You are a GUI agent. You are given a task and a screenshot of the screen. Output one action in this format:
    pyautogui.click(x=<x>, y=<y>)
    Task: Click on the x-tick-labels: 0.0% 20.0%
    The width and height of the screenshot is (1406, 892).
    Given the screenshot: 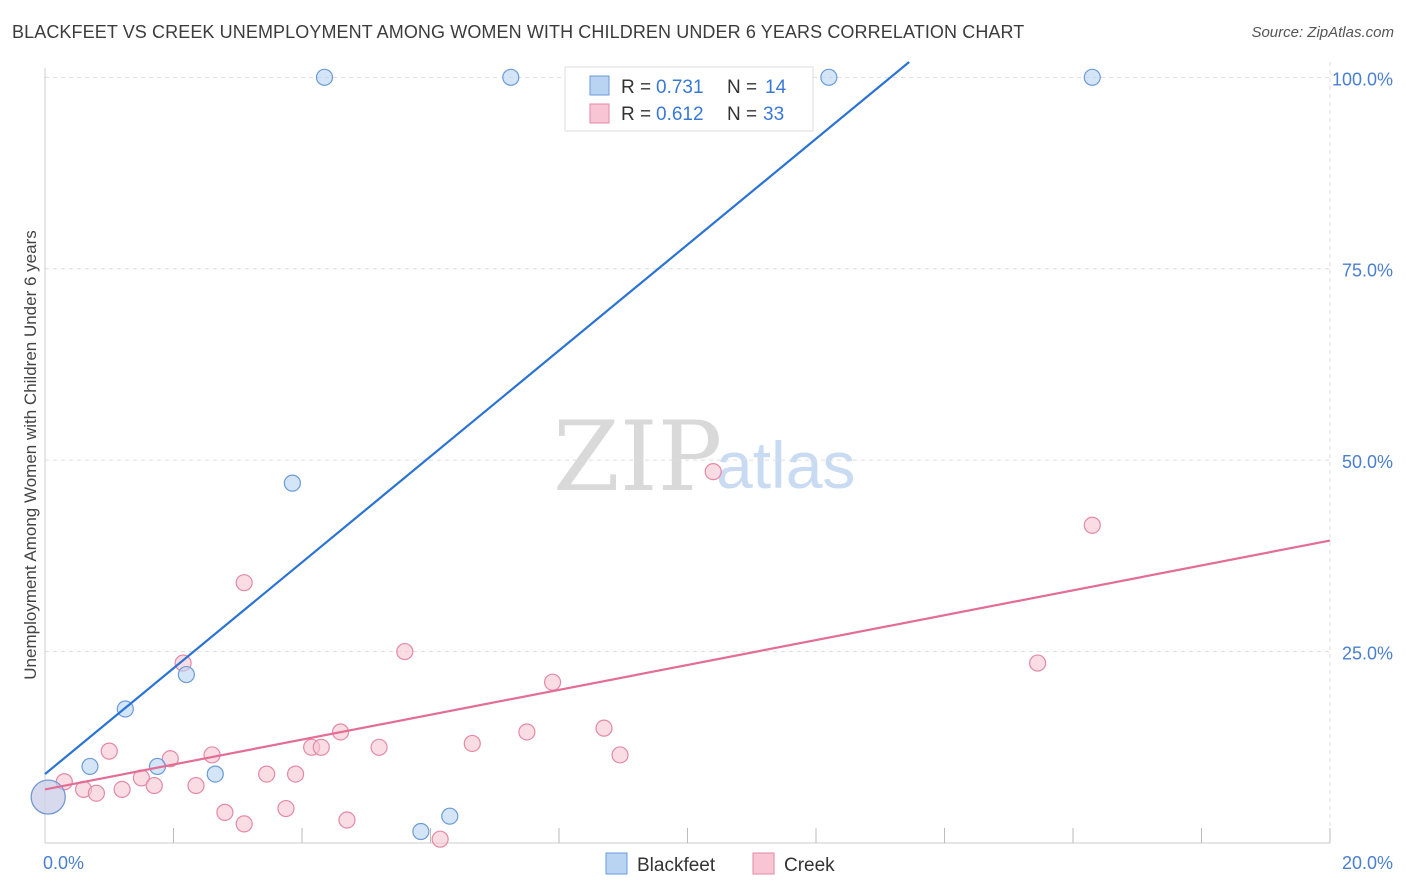 What is the action you would take?
    pyautogui.click(x=718, y=863)
    